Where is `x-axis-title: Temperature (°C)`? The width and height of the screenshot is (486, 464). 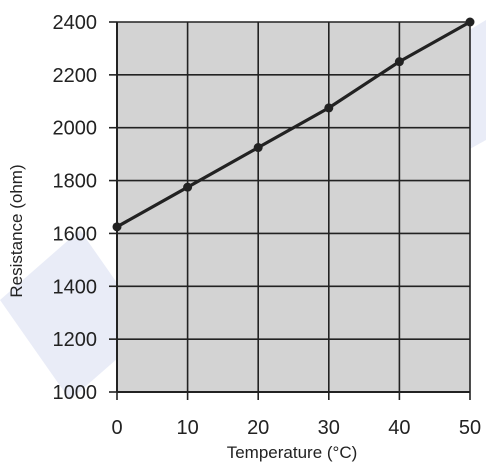 x-axis-title: Temperature (°C) is located at coordinates (292, 452).